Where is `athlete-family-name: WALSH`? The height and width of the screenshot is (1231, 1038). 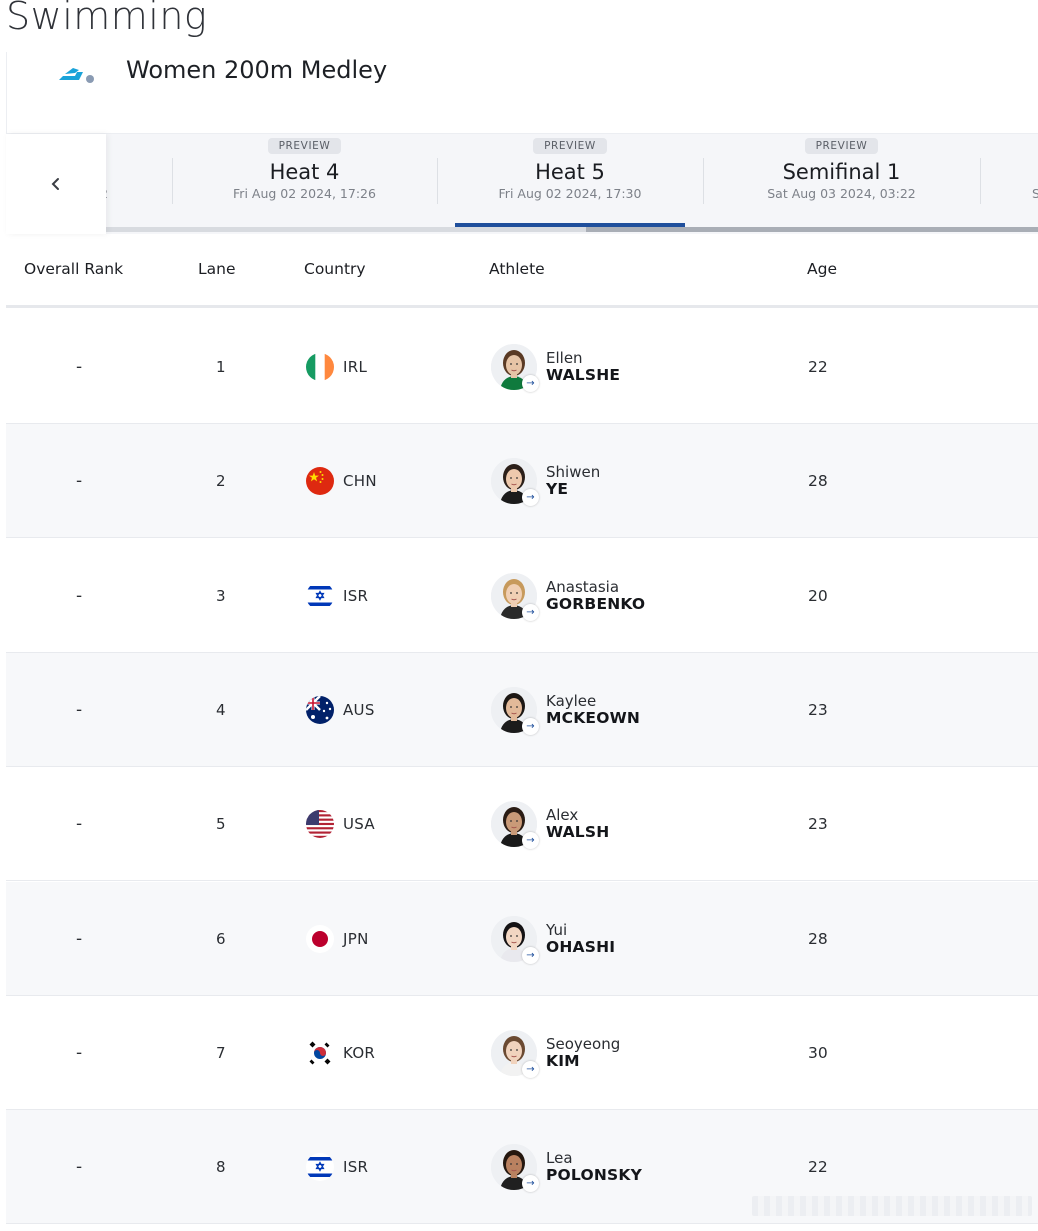 athlete-family-name: WALSH is located at coordinates (578, 832).